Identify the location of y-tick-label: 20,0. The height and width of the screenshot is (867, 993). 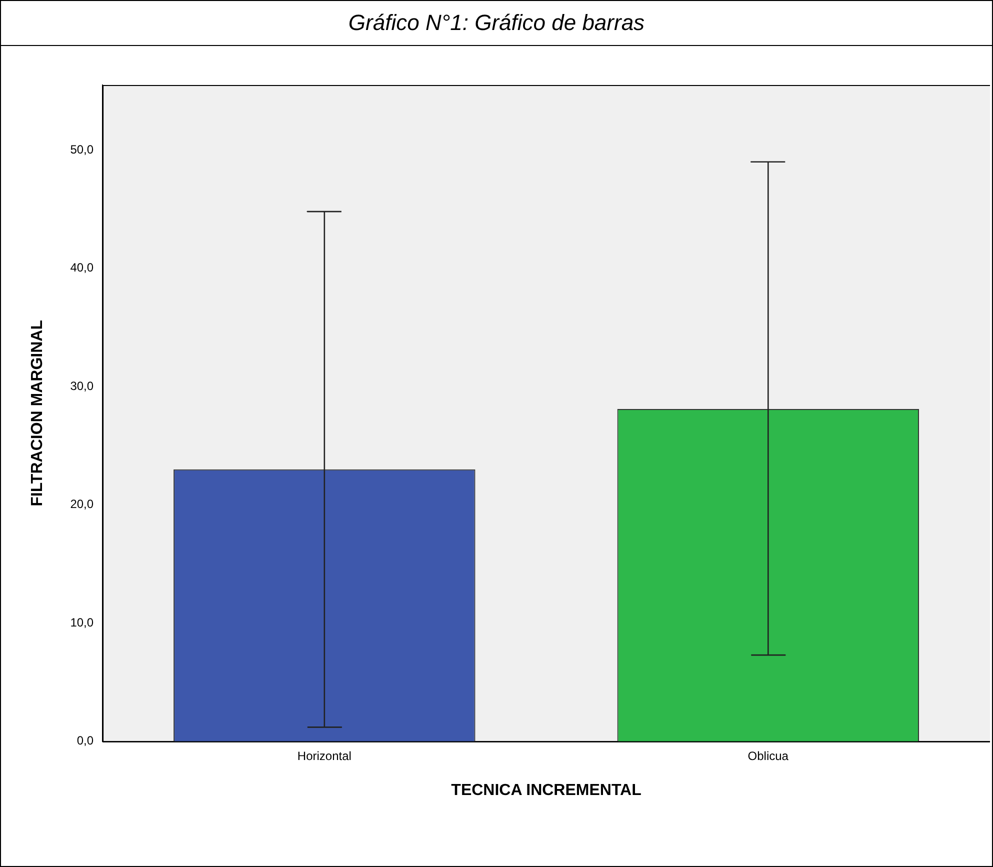
(82, 504).